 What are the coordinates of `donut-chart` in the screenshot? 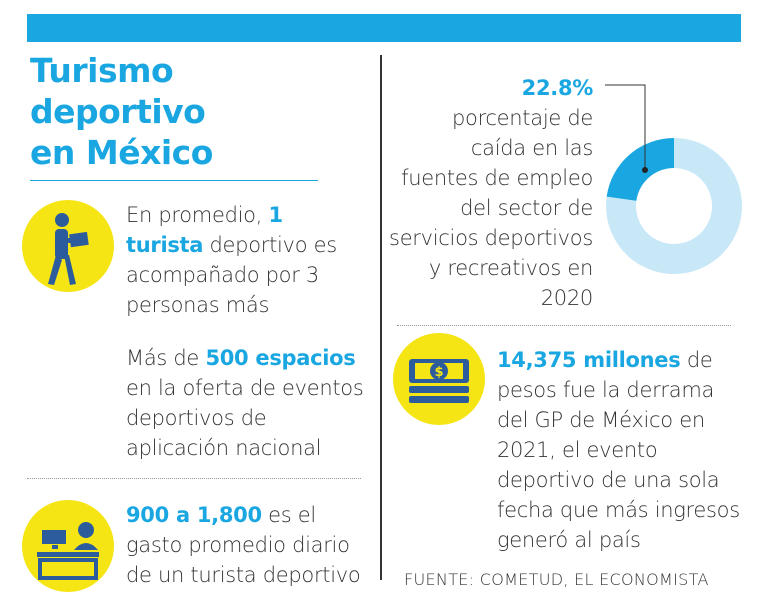 It's located at (673, 179).